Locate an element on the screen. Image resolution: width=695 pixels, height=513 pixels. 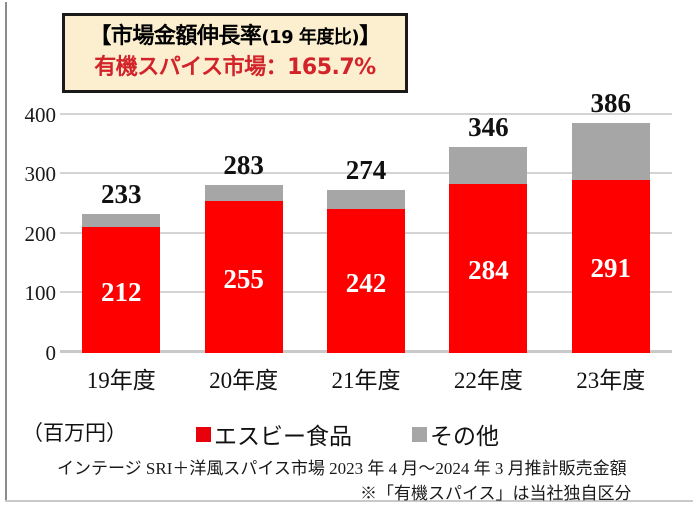
bar-group: 255 283 is located at coordinates (243, 251).